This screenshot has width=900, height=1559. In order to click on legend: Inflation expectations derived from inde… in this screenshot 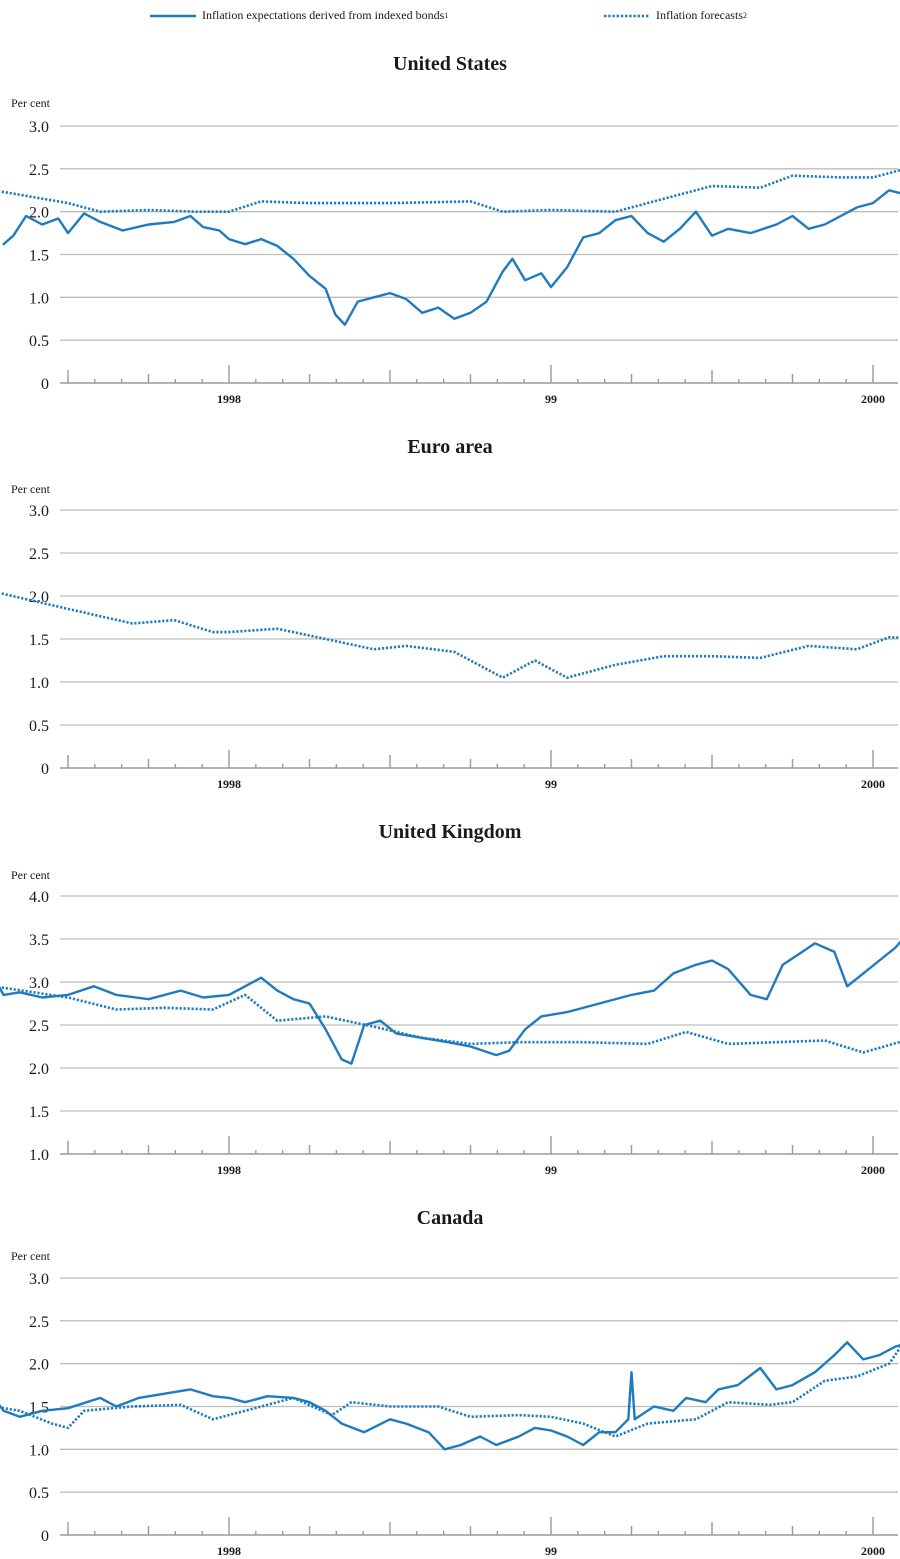, I will do `click(450, 20)`.